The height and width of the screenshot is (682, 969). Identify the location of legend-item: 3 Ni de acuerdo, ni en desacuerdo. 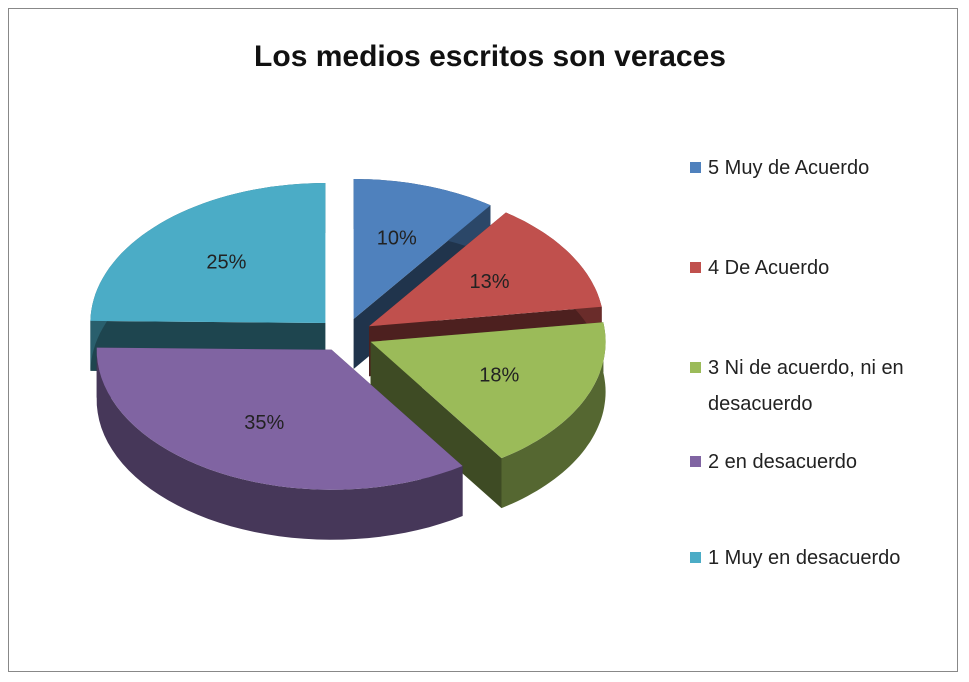
(820, 386).